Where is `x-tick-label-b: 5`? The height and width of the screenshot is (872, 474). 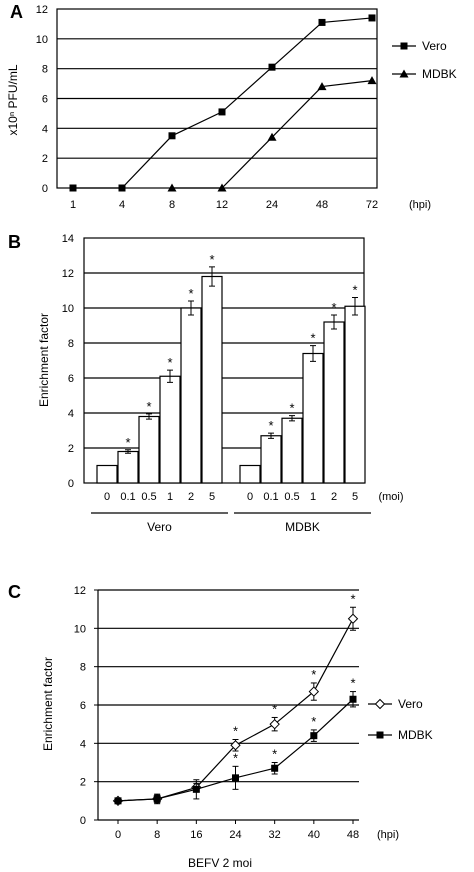 x-tick-label-b: 5 is located at coordinates (212, 497).